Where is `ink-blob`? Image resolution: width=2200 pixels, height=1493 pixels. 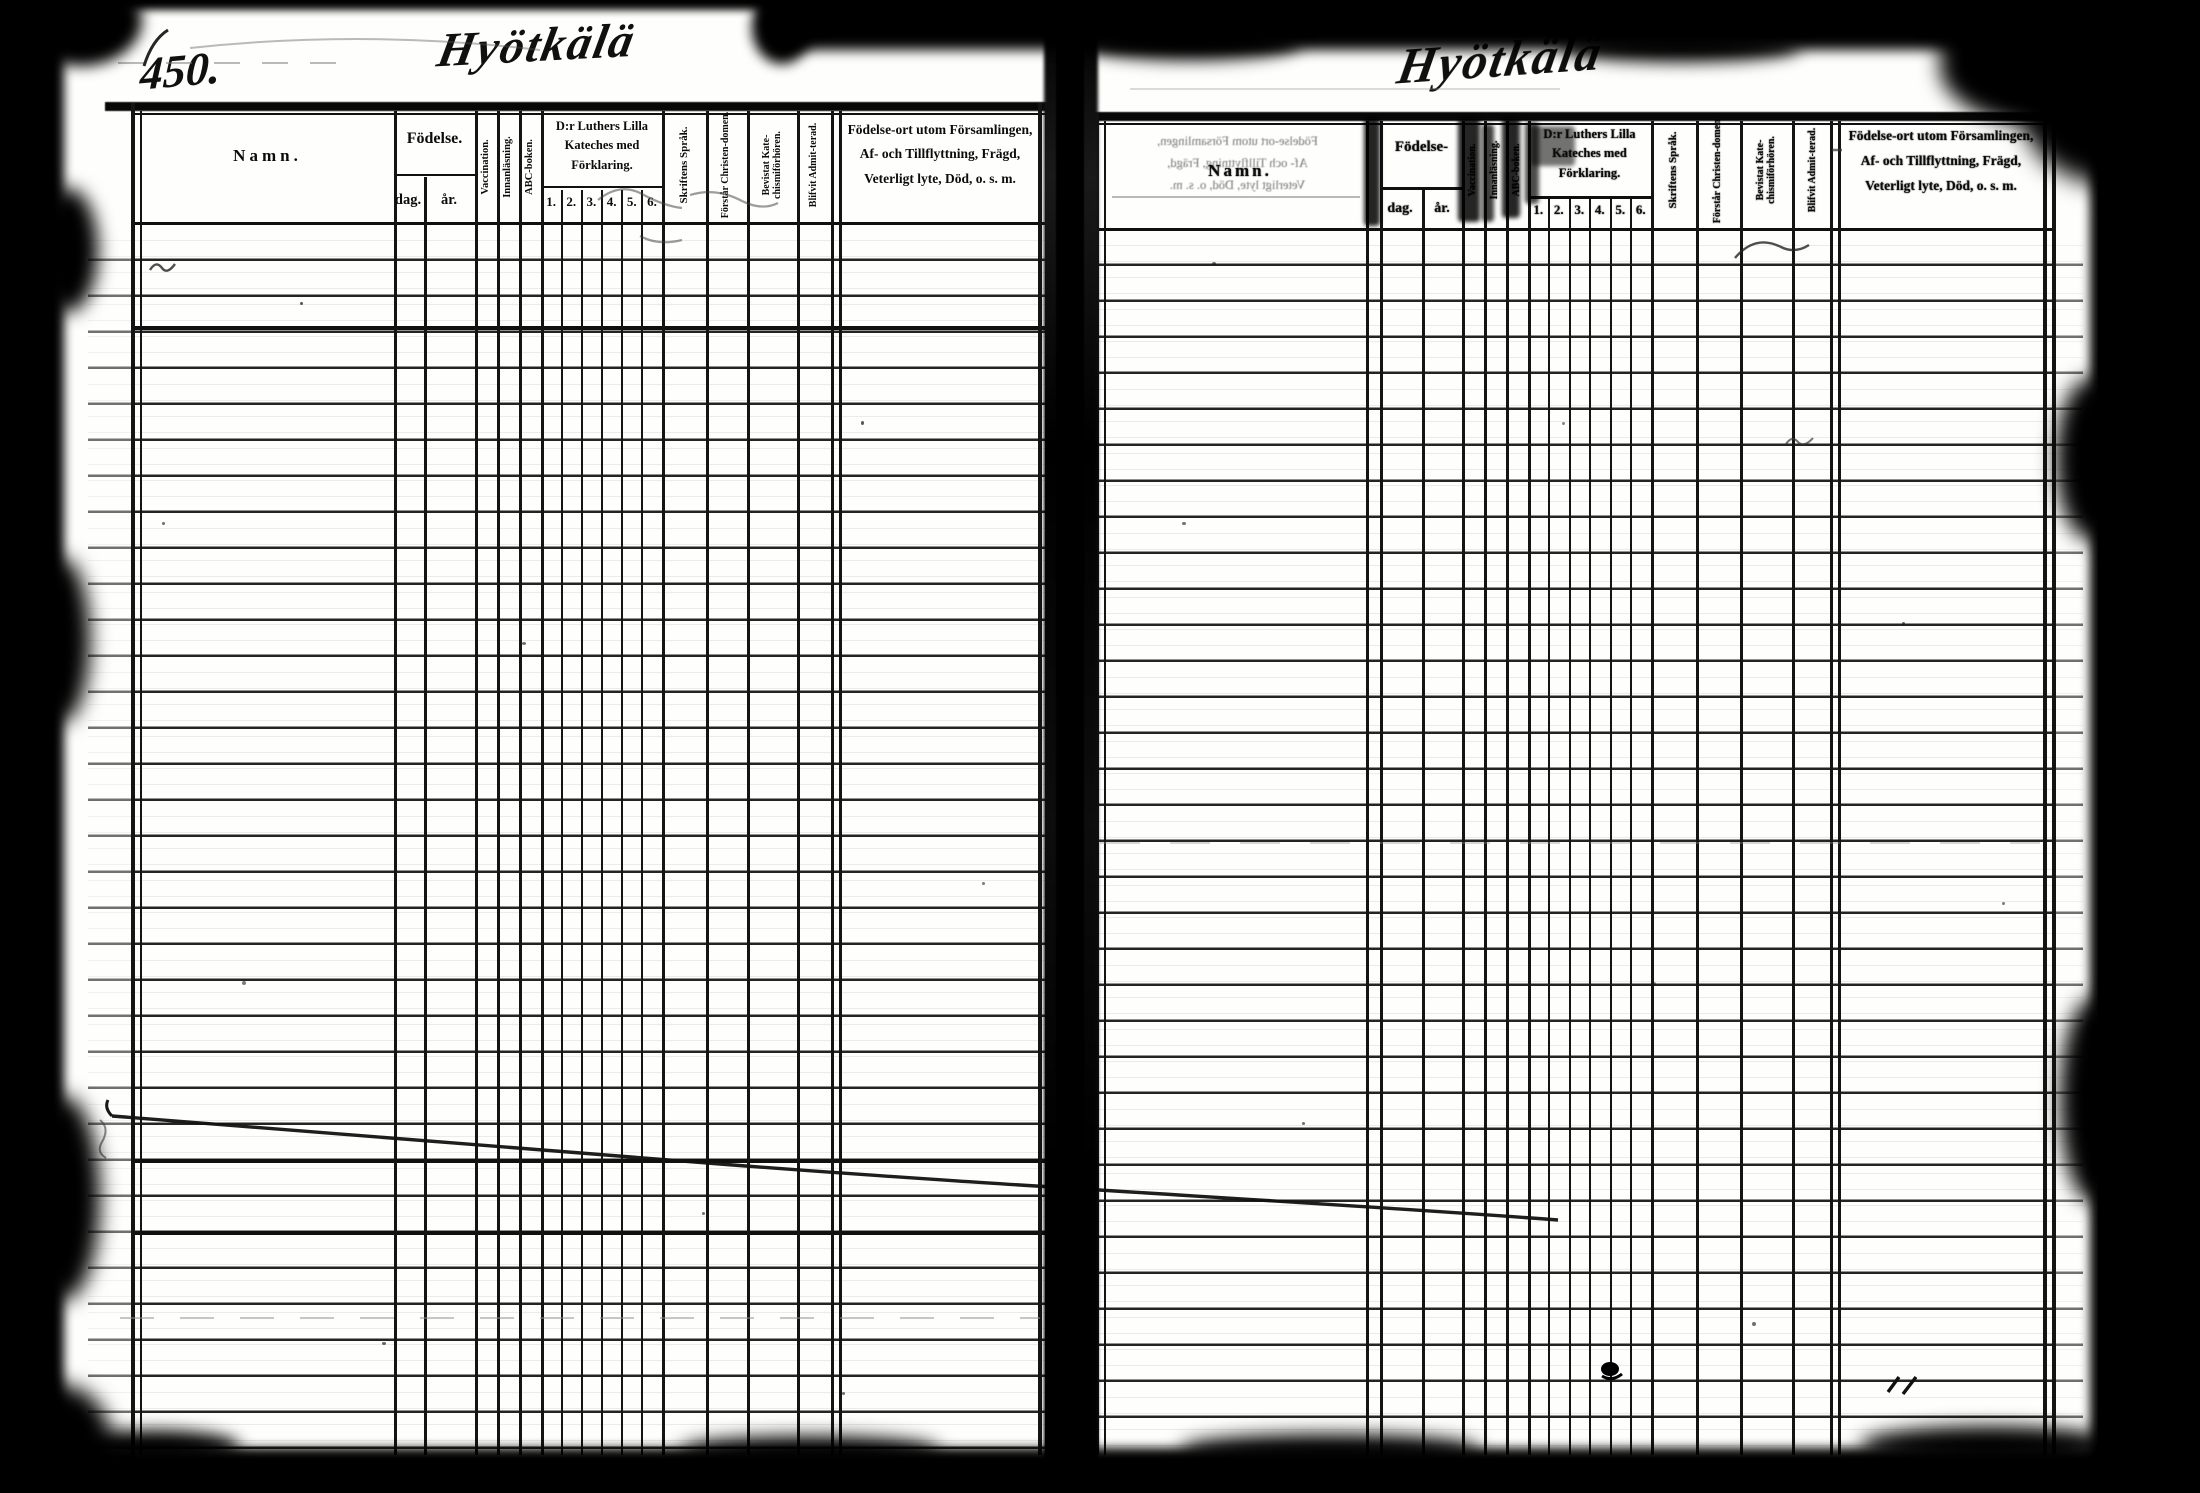
ink-blob is located at coordinates (1610, 1369).